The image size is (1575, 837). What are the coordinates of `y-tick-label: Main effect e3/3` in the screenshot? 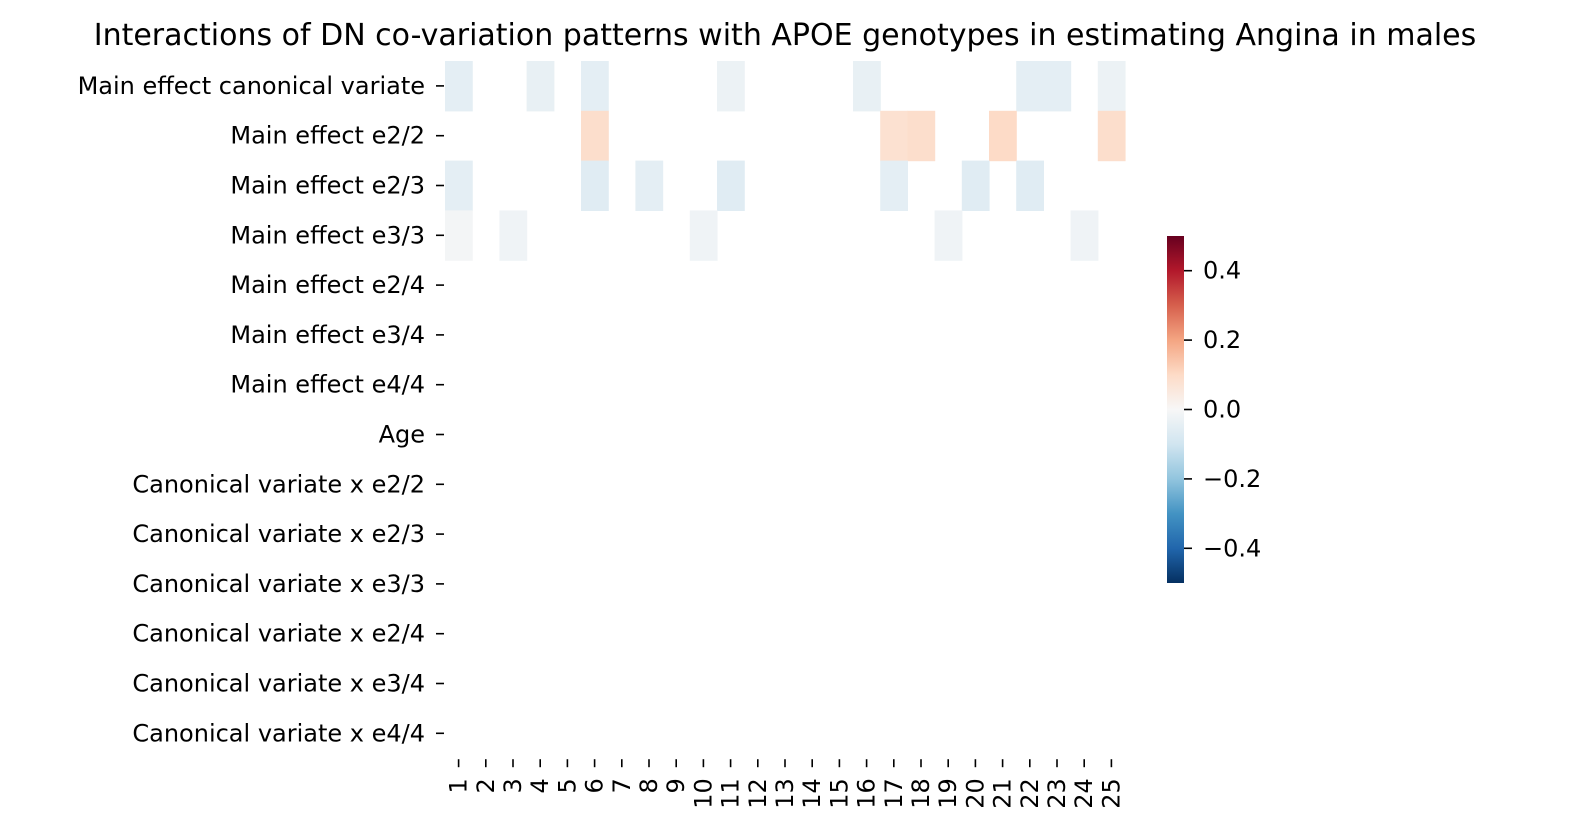 It's located at (327, 235).